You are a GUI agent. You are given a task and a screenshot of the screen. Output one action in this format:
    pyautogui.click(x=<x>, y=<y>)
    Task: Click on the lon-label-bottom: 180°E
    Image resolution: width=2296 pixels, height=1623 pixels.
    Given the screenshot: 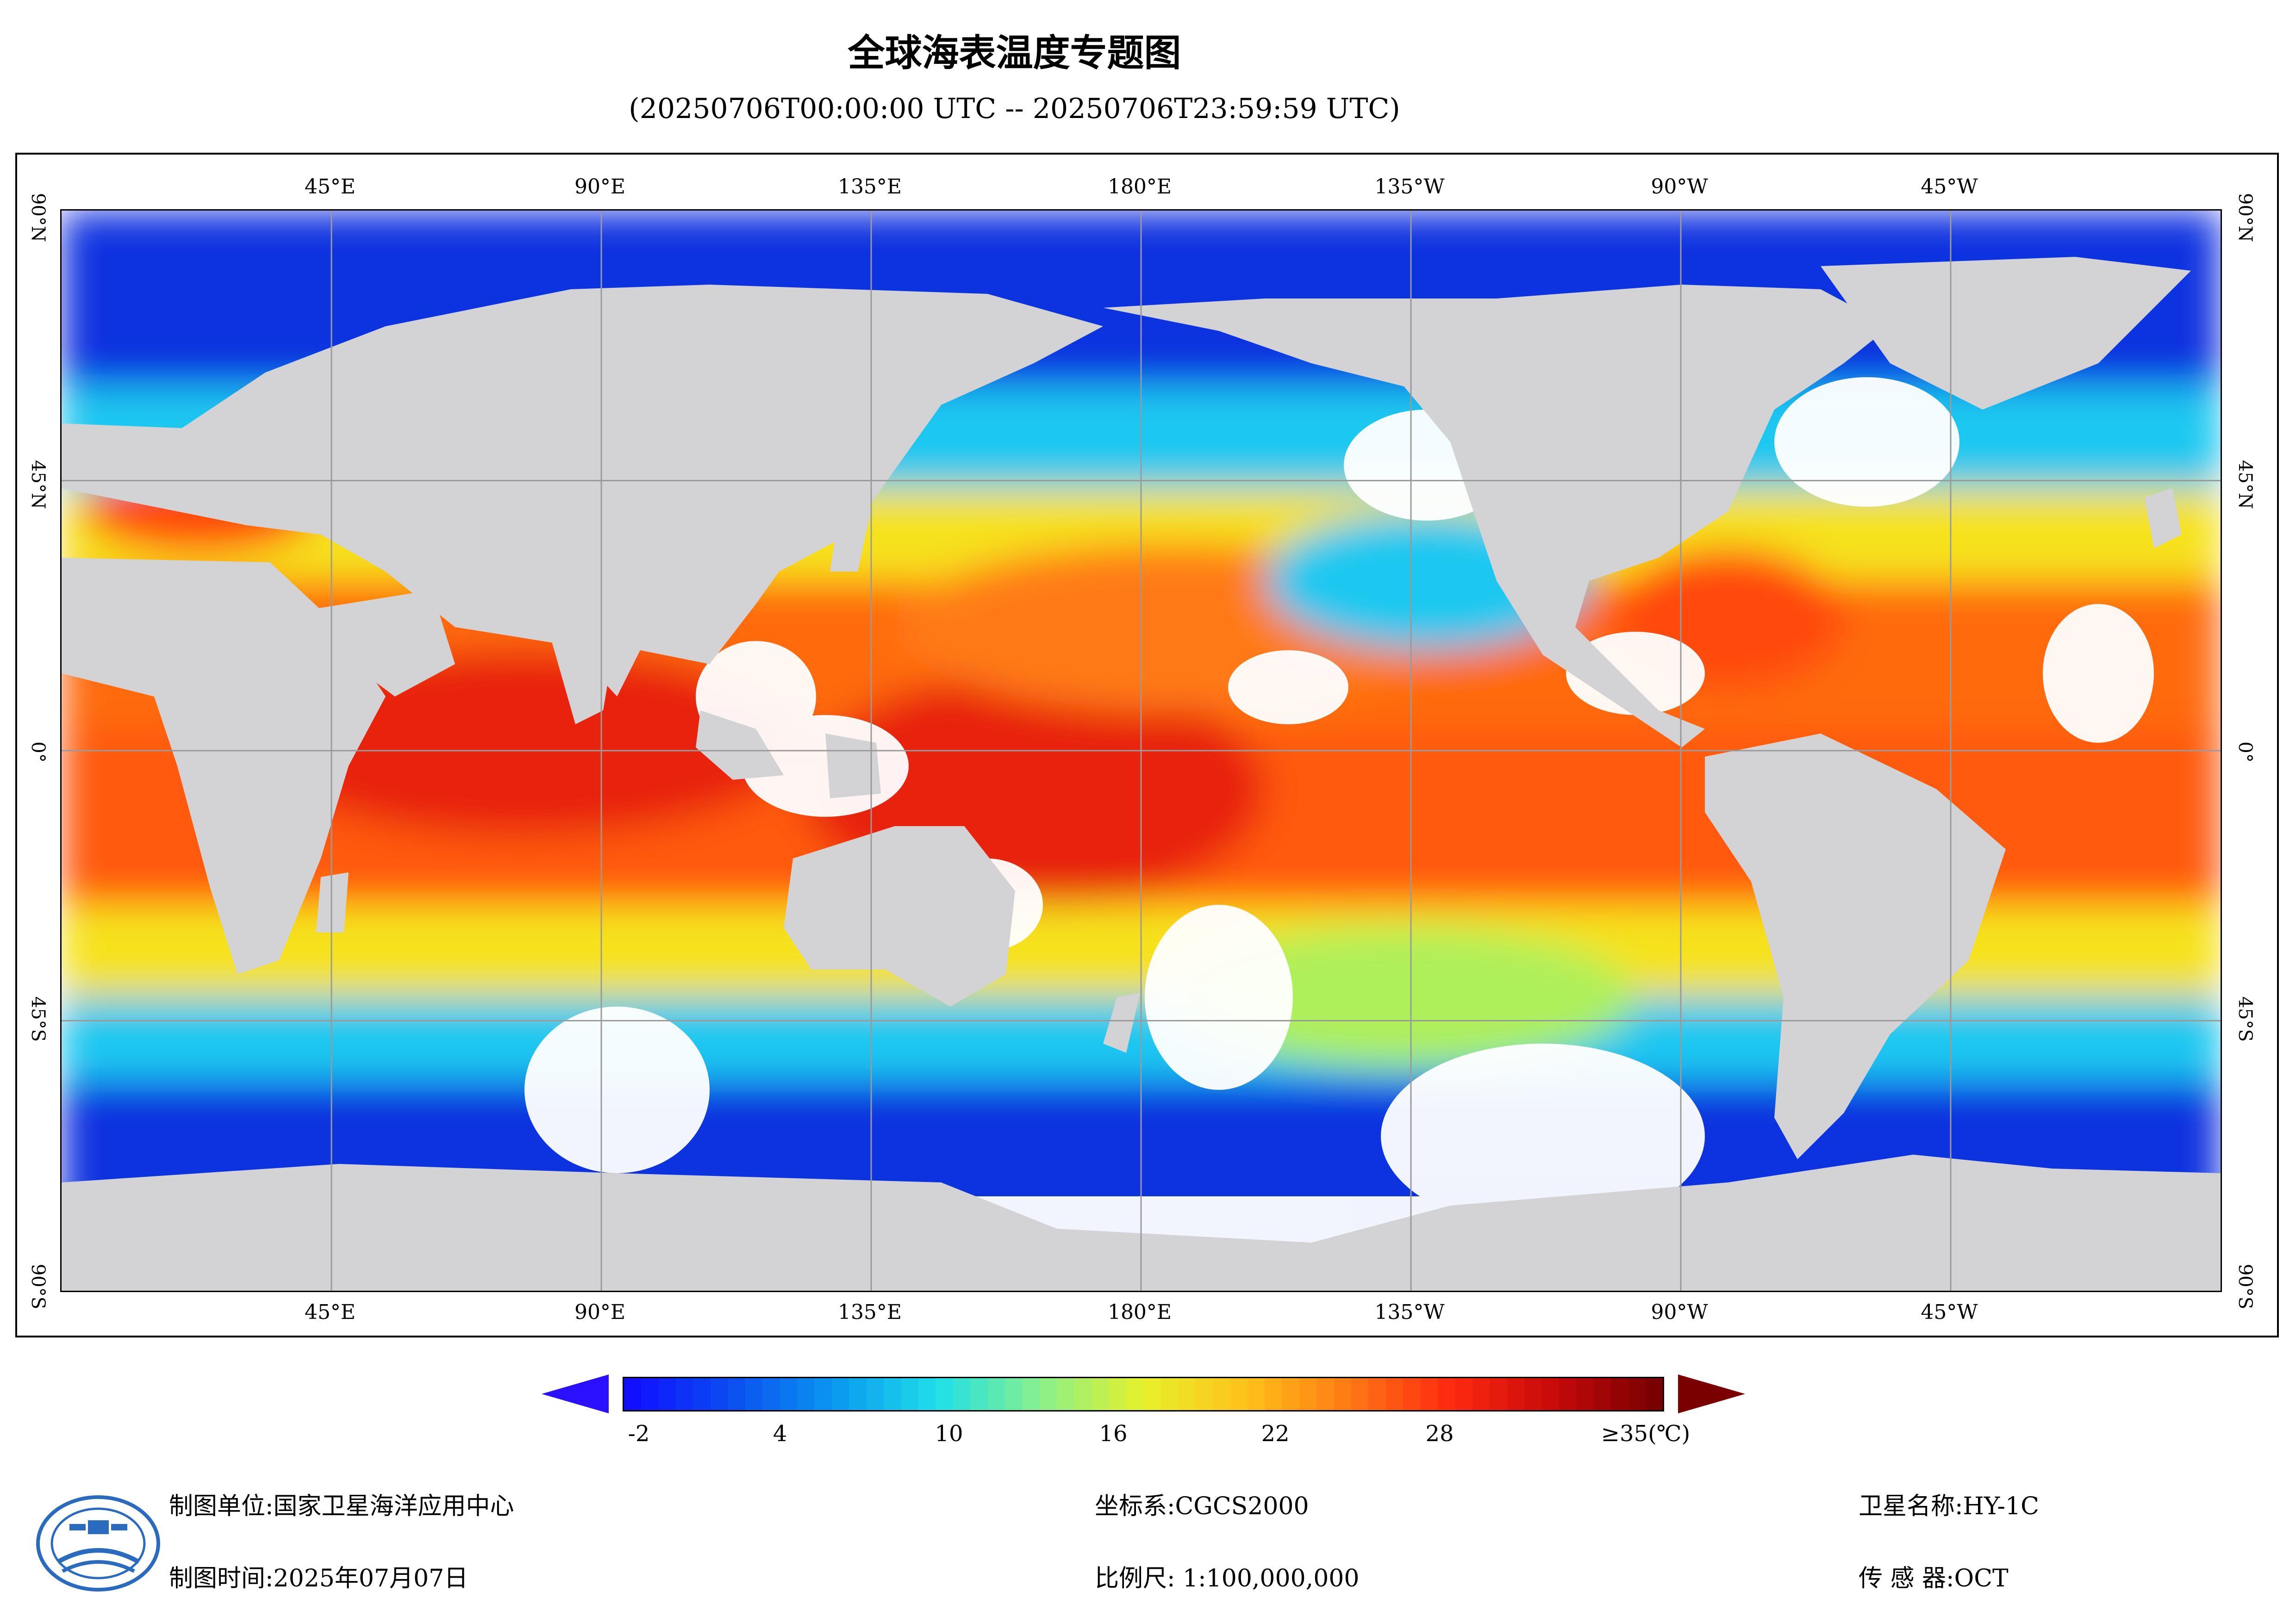 What is the action you would take?
    pyautogui.click(x=1139, y=1312)
    